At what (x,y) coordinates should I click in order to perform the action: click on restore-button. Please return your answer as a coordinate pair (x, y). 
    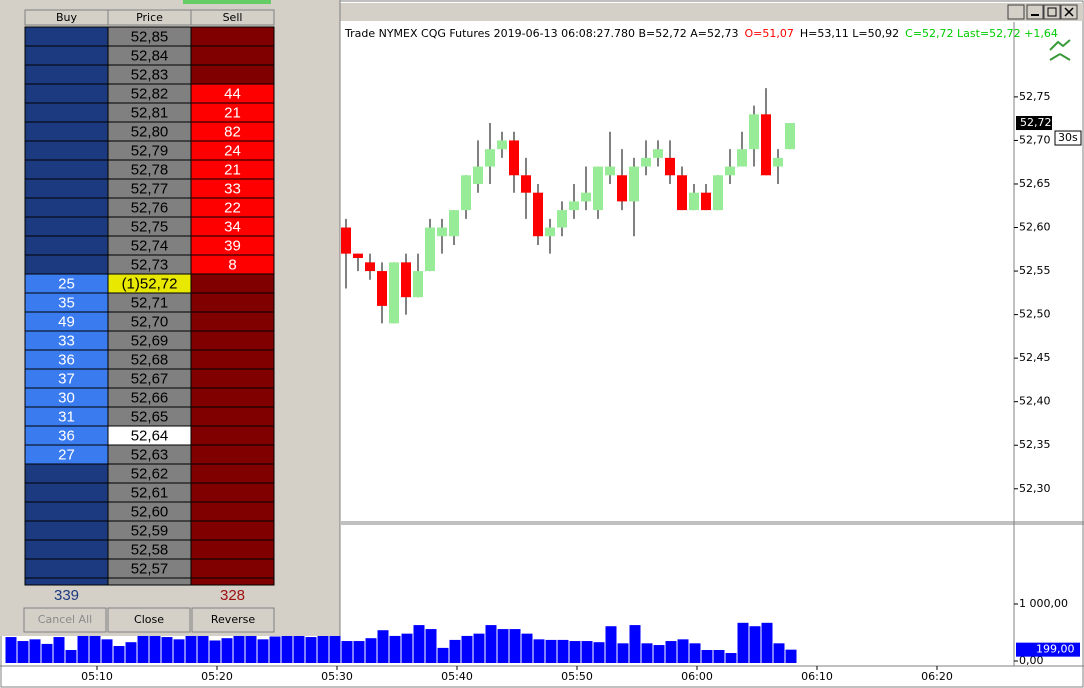
    Looking at the image, I should click on (1016, 12).